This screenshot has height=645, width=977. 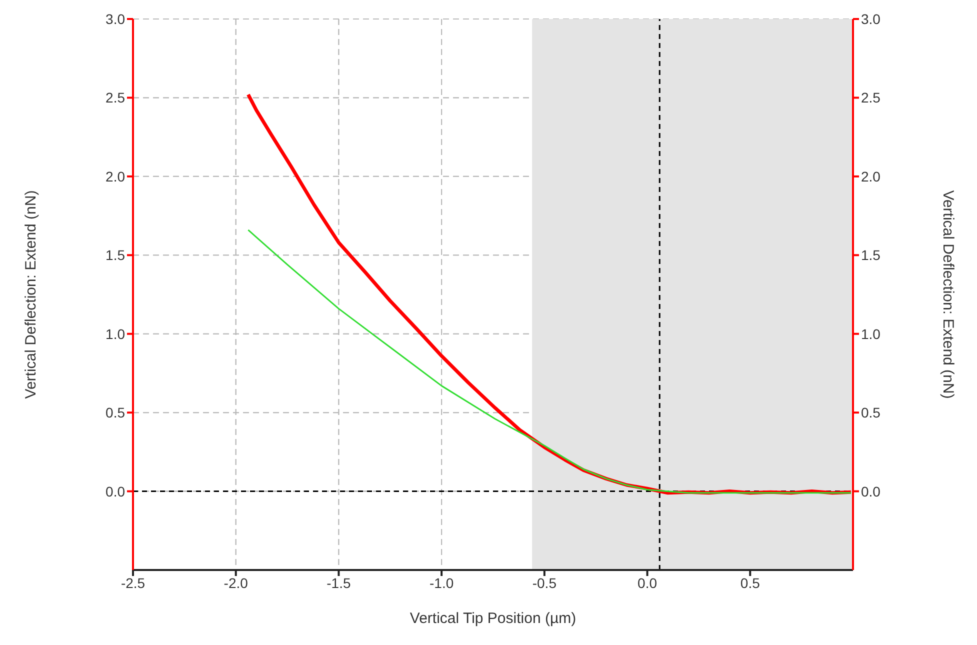 I want to click on y2-tick-label: 0.0, so click(x=871, y=491).